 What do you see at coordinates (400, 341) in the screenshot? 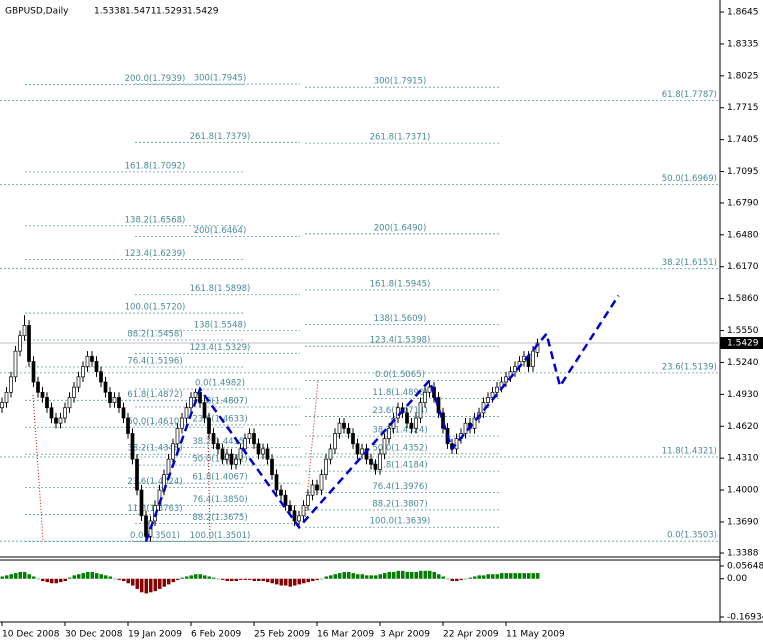
I see `fib-label: 123.4(1.5398)` at bounding box center [400, 341].